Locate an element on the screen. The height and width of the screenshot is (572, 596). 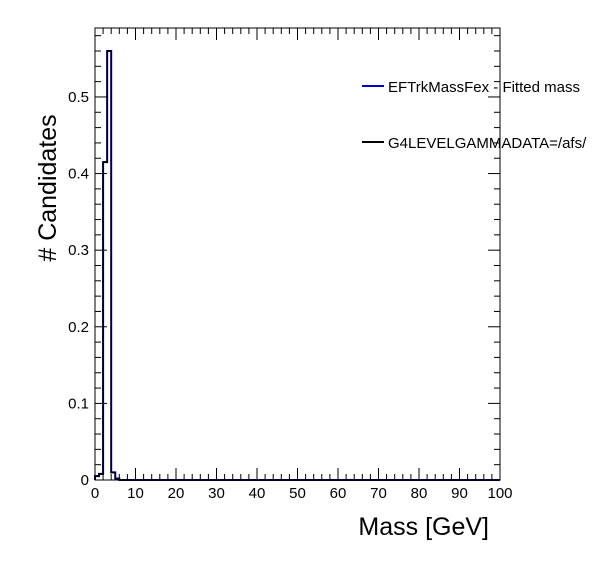
x-tick-label: 10 is located at coordinates (135, 493).